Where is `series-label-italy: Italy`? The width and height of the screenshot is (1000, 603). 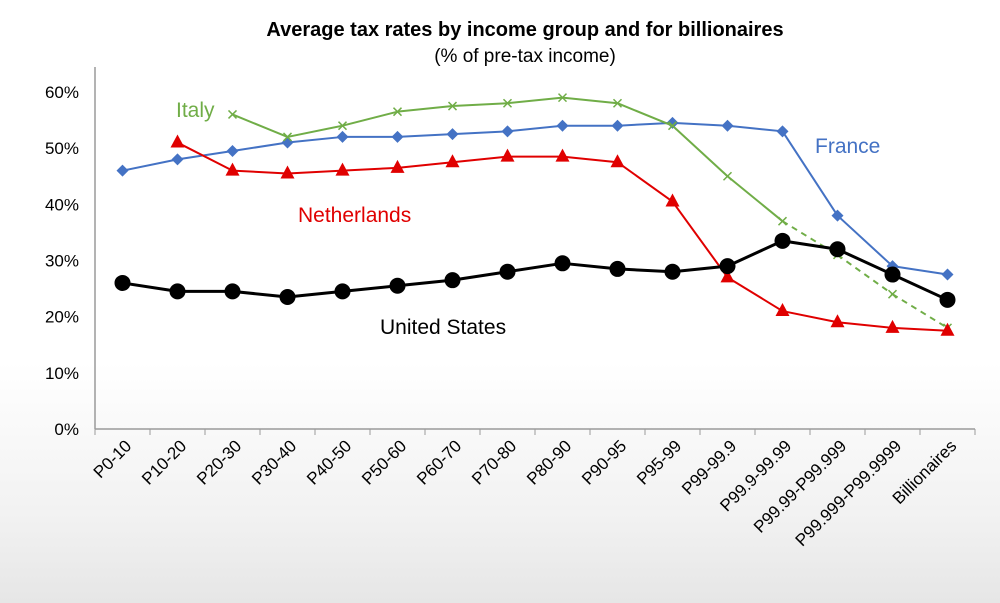 series-label-italy: Italy is located at coordinates (195, 110).